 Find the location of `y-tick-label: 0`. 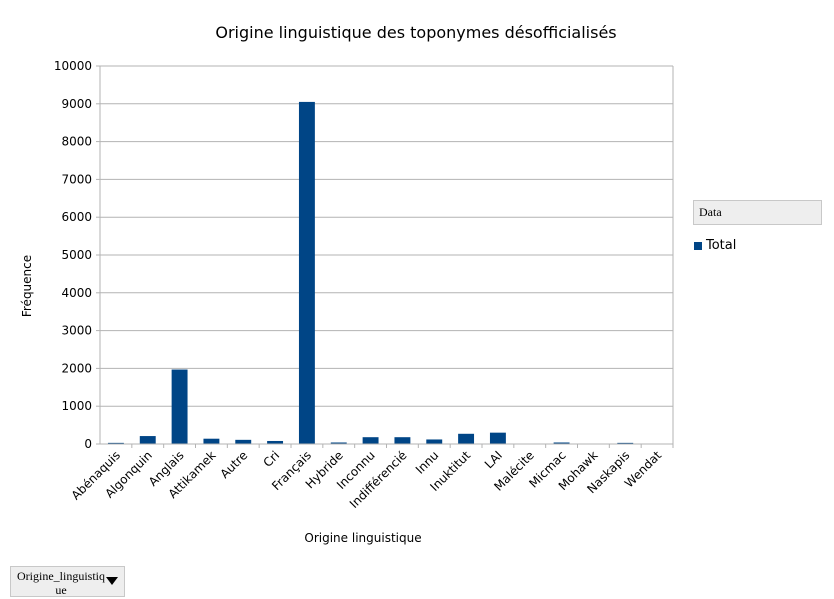

y-tick-label: 0 is located at coordinates (88, 444).